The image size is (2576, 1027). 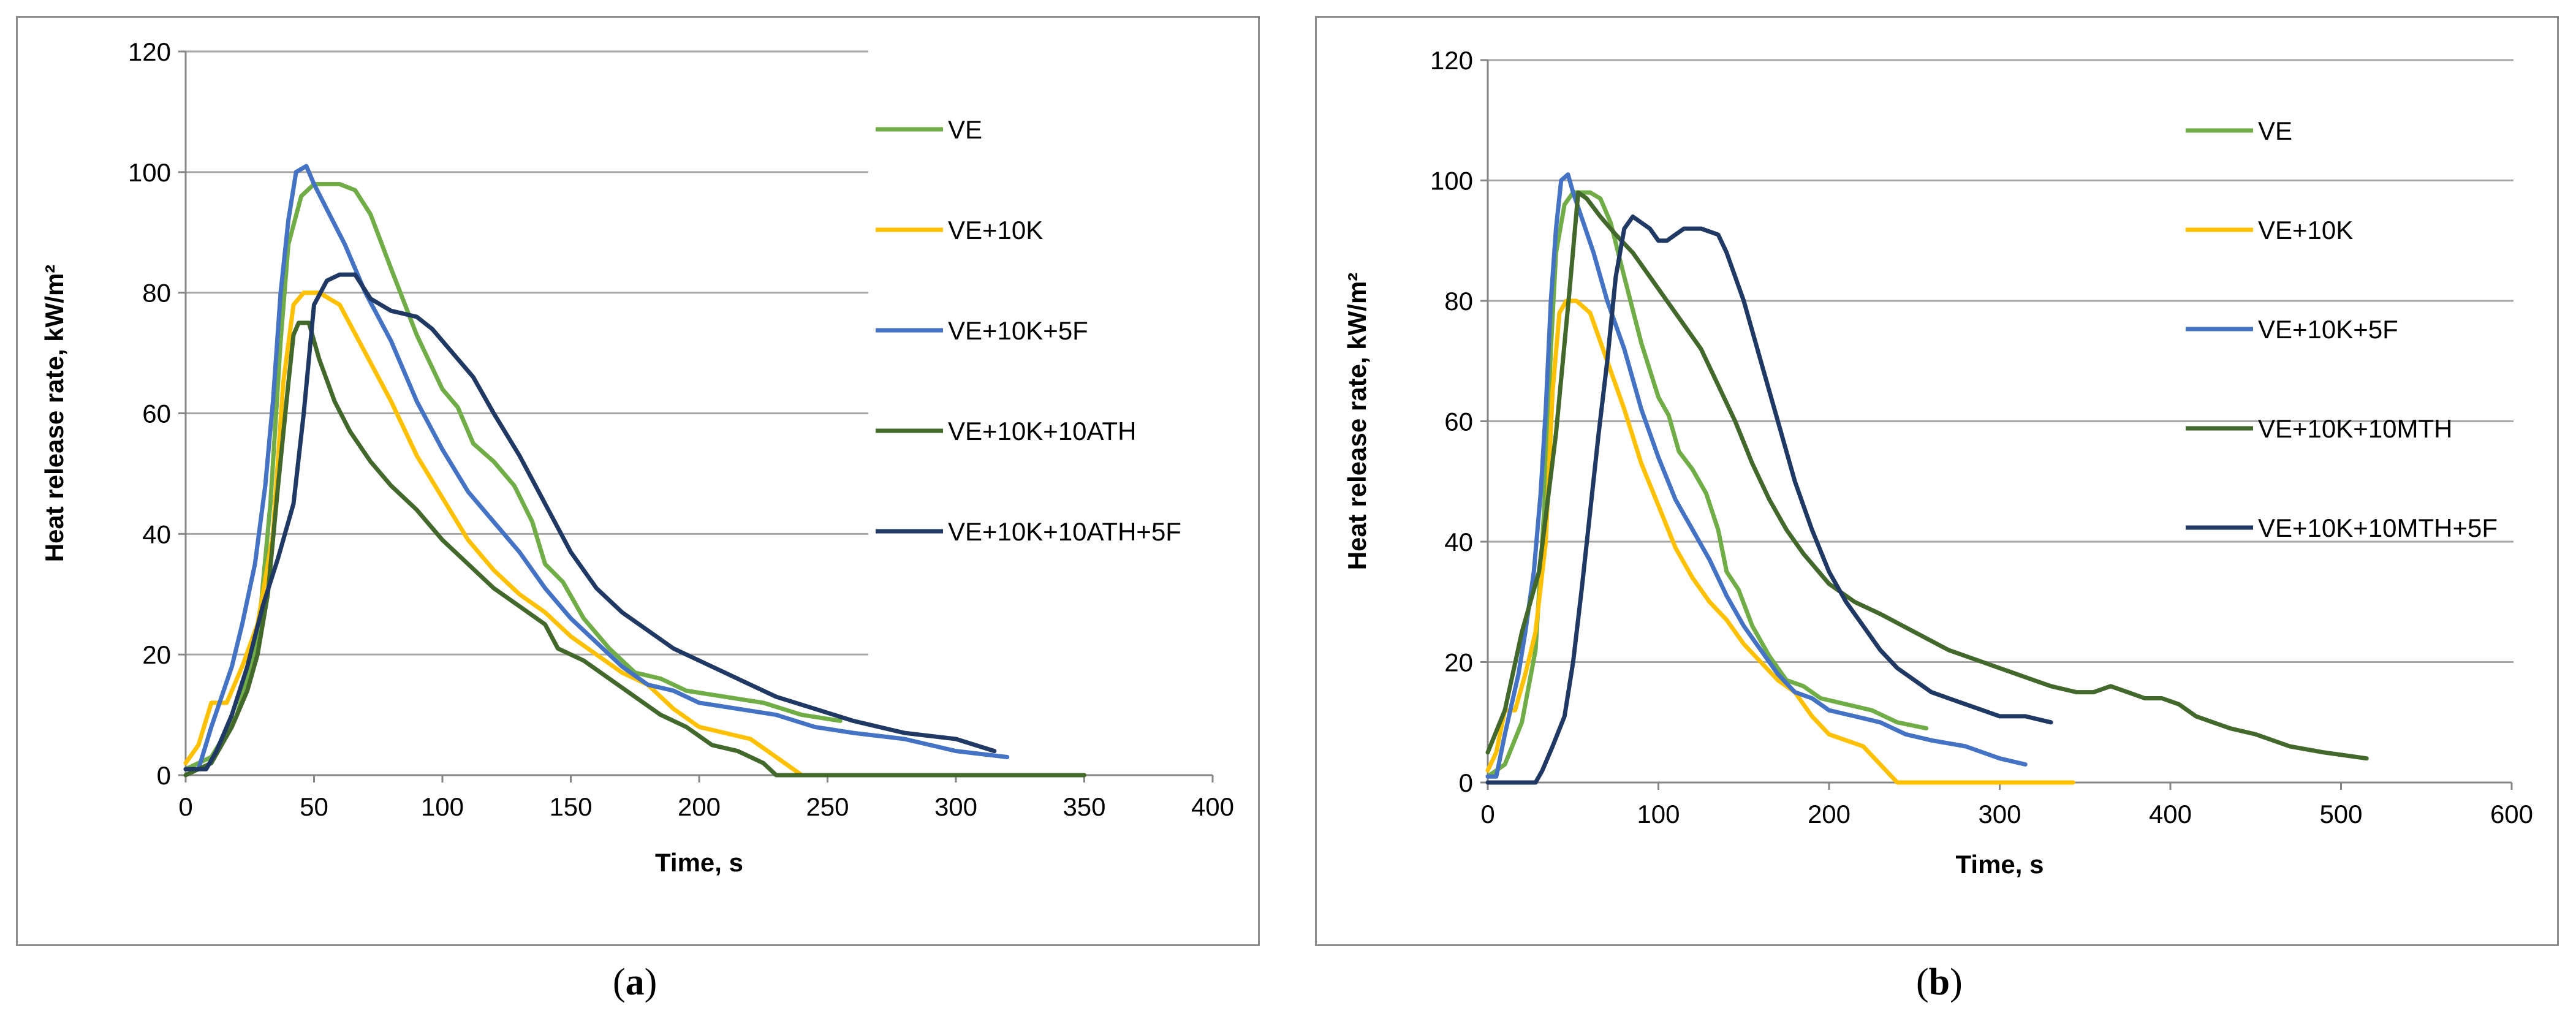 I want to click on y-tick-label-a-120: 120, so click(x=149, y=51).